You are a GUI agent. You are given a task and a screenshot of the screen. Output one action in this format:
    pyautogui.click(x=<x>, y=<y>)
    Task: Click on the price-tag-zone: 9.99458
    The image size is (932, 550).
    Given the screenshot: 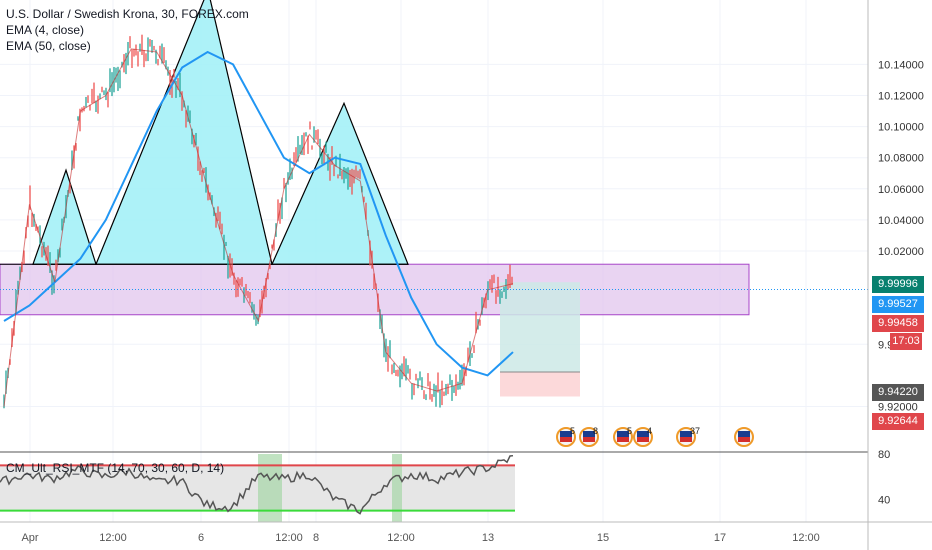 What is the action you would take?
    pyautogui.click(x=898, y=323)
    